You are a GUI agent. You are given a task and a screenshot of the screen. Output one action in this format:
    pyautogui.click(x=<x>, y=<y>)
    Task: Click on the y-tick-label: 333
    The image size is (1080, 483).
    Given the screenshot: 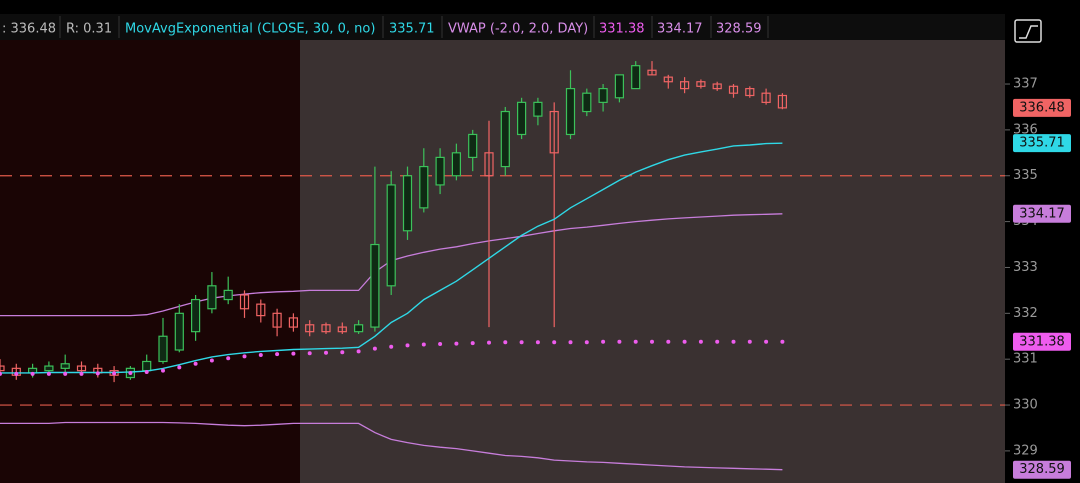 What is the action you would take?
    pyautogui.click(x=1025, y=267)
    